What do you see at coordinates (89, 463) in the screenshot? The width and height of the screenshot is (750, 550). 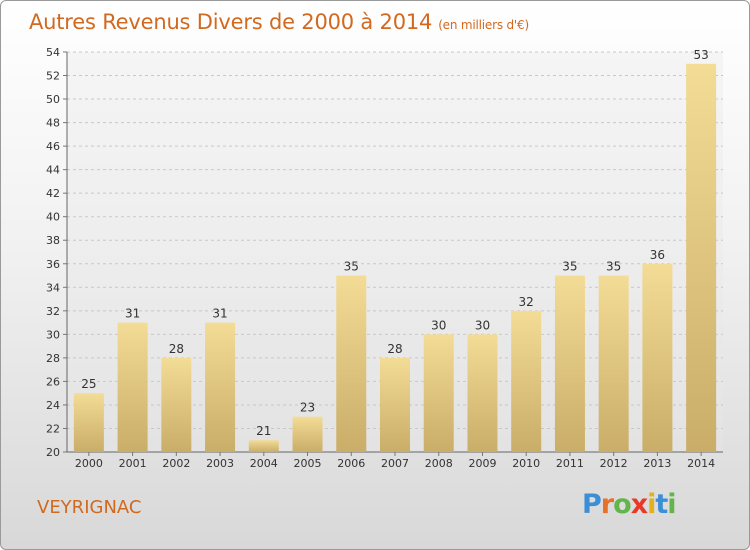 I see `x-tick-label: 2000` at bounding box center [89, 463].